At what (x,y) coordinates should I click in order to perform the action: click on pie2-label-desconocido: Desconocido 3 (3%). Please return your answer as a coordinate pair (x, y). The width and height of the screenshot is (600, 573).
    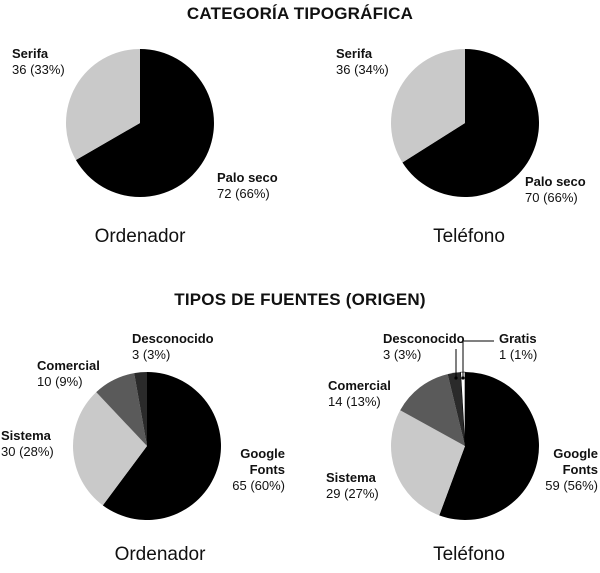
    Looking at the image, I should click on (173, 347).